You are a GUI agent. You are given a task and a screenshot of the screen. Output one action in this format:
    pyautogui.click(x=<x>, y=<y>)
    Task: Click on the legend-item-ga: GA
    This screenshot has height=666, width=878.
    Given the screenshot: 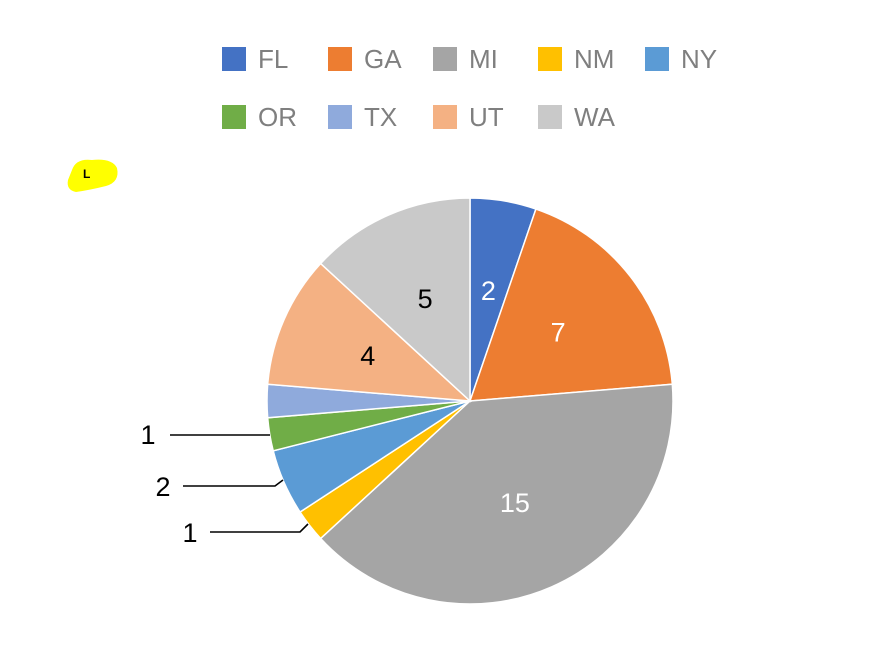 What is the action you would take?
    pyautogui.click(x=365, y=59)
    